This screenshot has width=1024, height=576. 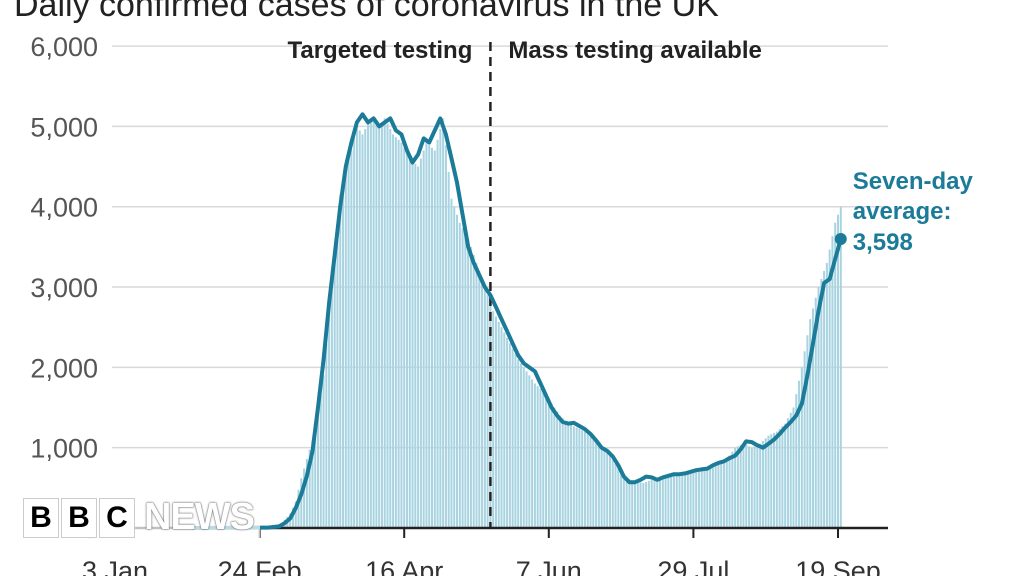 What do you see at coordinates (79, 517) in the screenshot?
I see `bbc-logo-letter: B` at bounding box center [79, 517].